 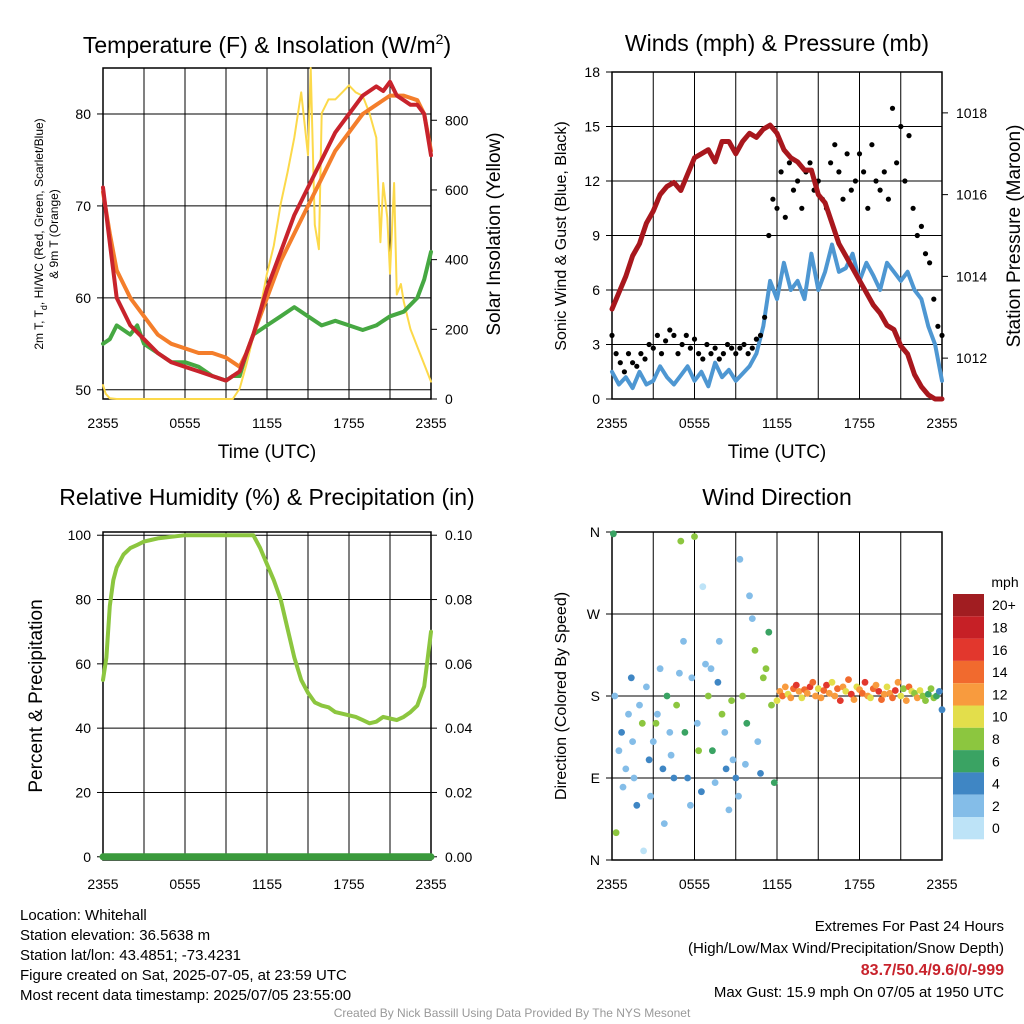 I want to click on title-end: ), so click(x=447, y=45).